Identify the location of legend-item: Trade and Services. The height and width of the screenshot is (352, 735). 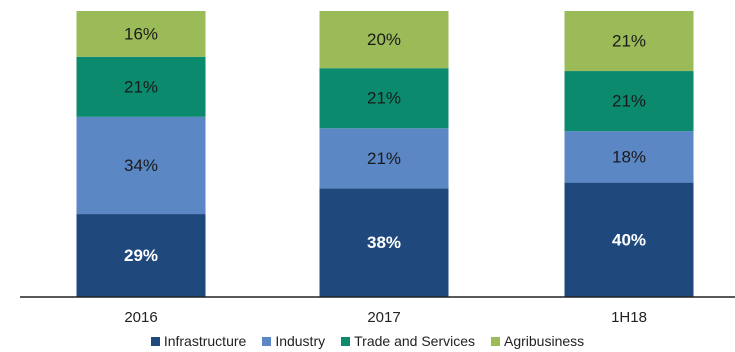
(408, 341).